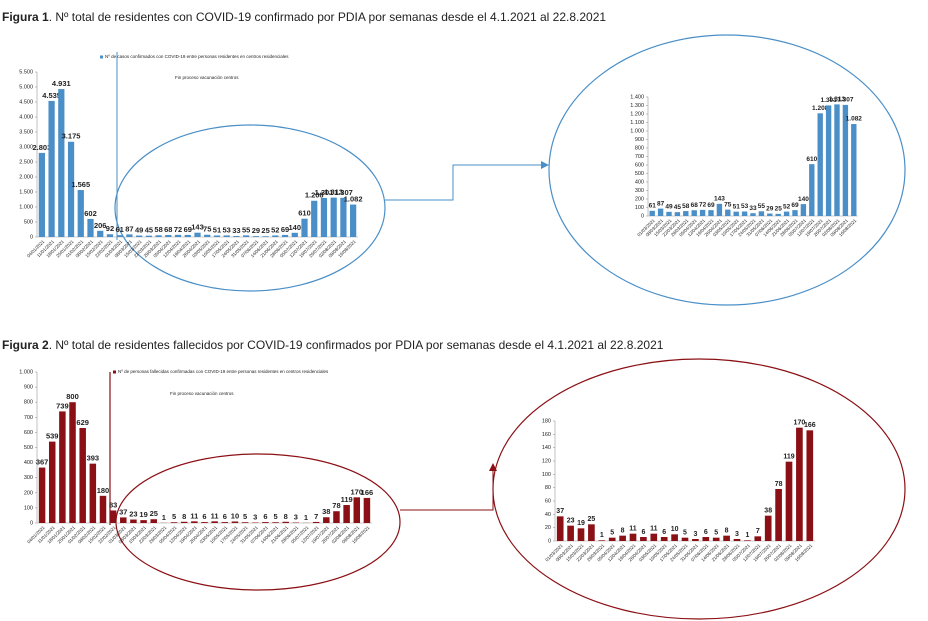  Describe the element at coordinates (26, 192) in the screenshot. I see `y-tick-label: 1.500` at that location.